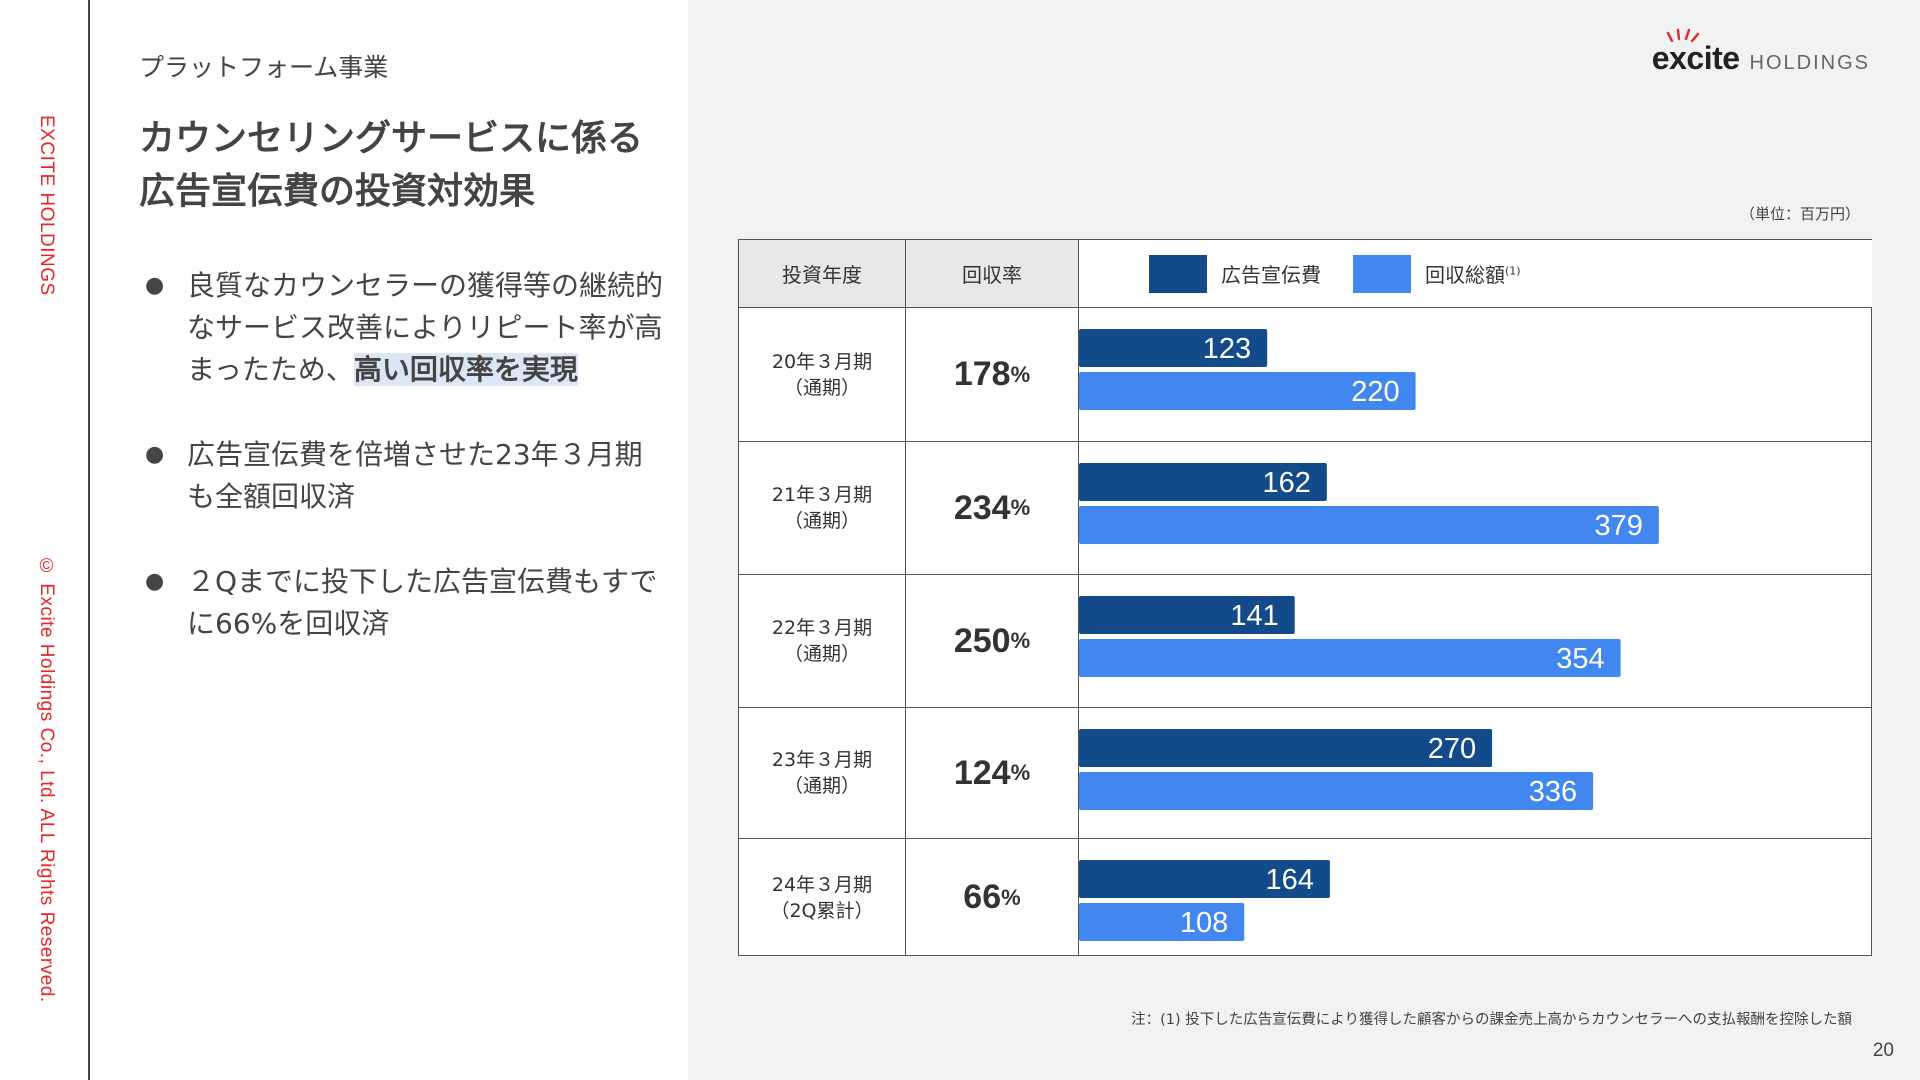 Image resolution: width=1920 pixels, height=1080 pixels. I want to click on legend-swatch-ad, so click(1178, 273).